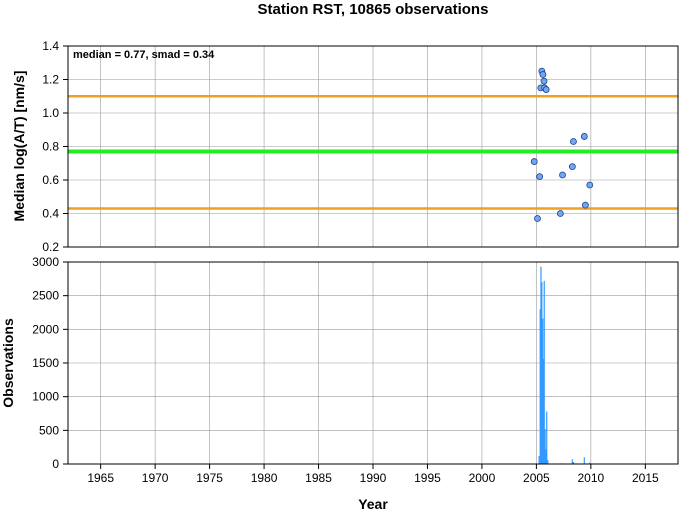 The height and width of the screenshot is (511, 685). Describe the element at coordinates (50, 113) in the screenshot. I see `median-y-tick-label: 1.0` at that location.